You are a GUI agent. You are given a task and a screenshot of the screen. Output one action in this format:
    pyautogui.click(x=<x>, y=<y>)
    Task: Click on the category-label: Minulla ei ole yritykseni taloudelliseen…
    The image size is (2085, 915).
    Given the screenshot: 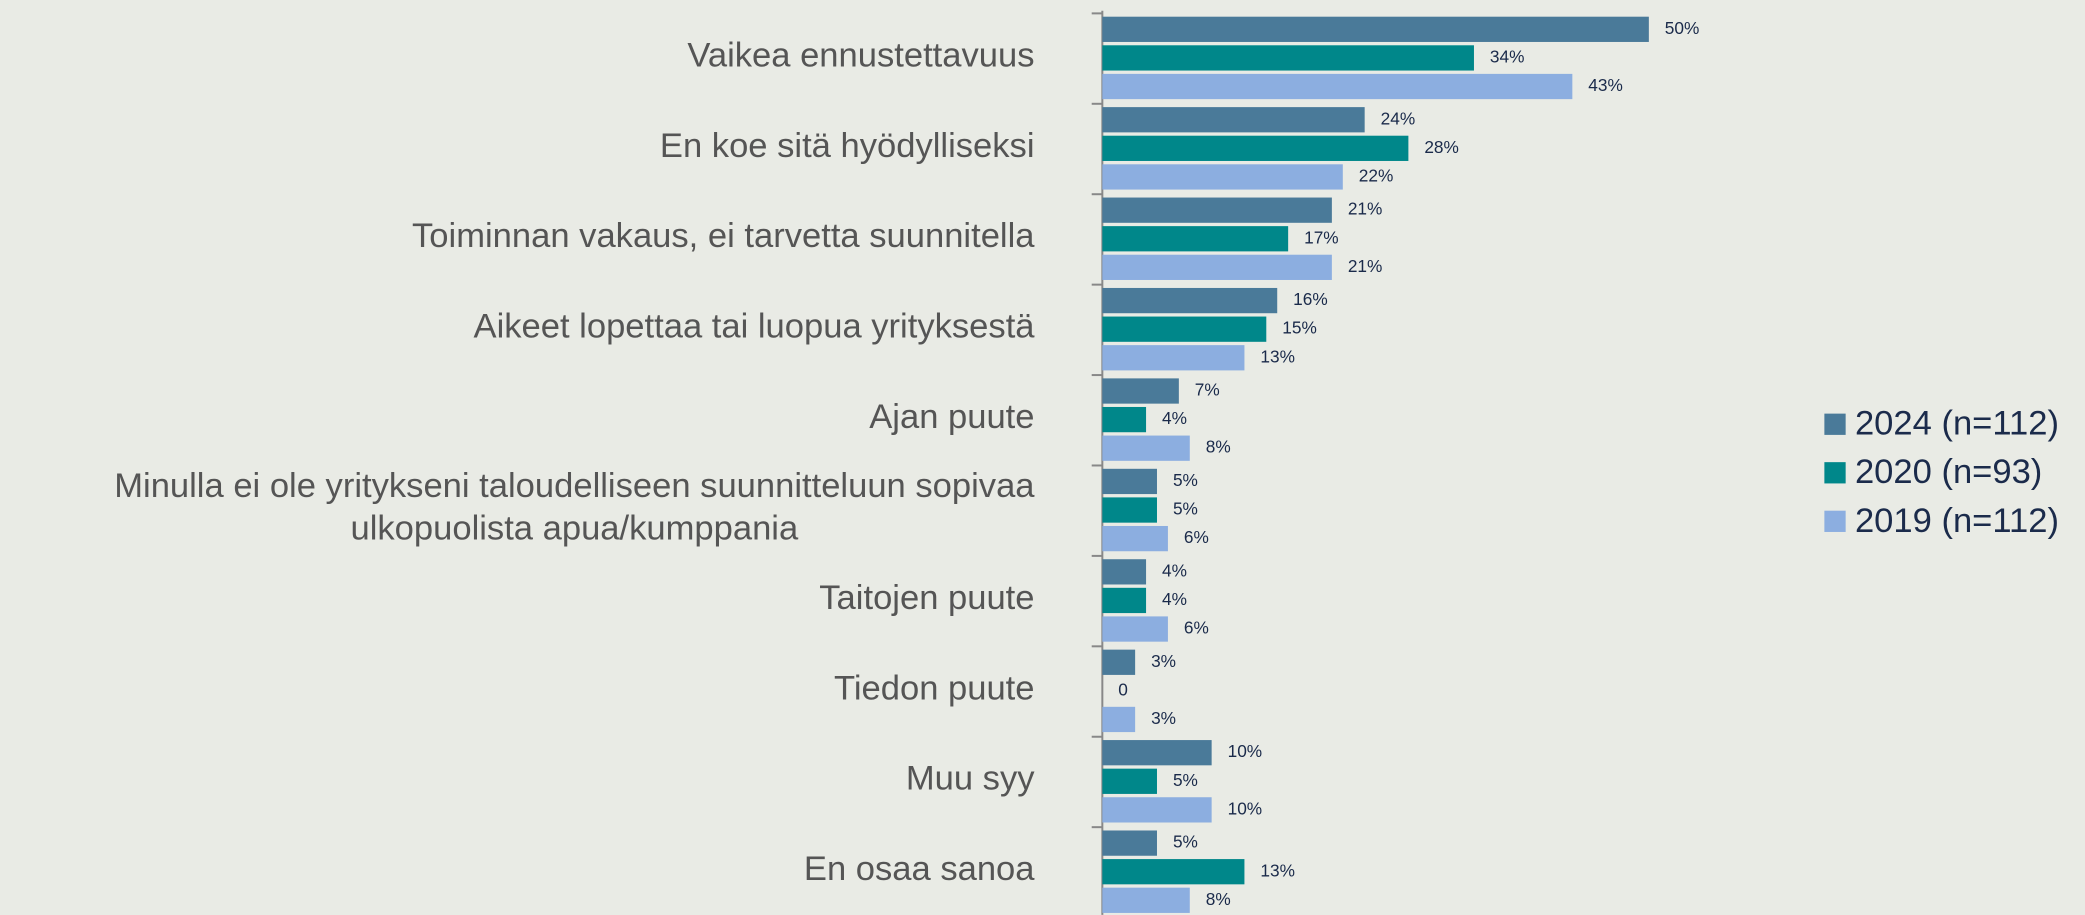 What is the action you would take?
    pyautogui.click(x=574, y=507)
    